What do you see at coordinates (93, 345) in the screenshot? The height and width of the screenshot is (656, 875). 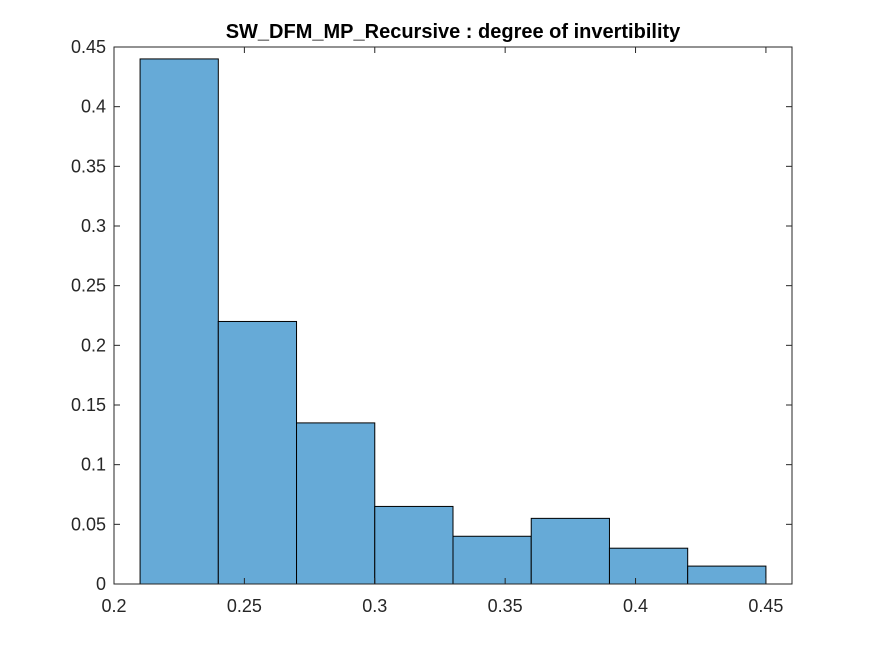 I see `y-tick-label: 0.2` at bounding box center [93, 345].